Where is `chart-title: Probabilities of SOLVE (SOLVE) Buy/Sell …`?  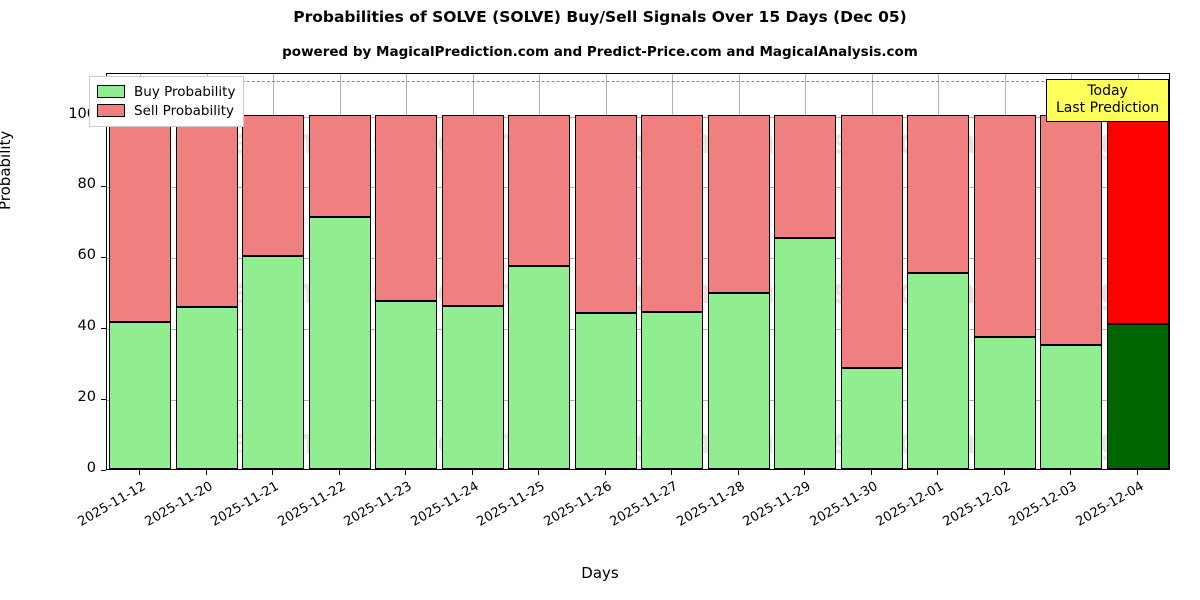 chart-title: Probabilities of SOLVE (SOLVE) Buy/Sell … is located at coordinates (600, 17).